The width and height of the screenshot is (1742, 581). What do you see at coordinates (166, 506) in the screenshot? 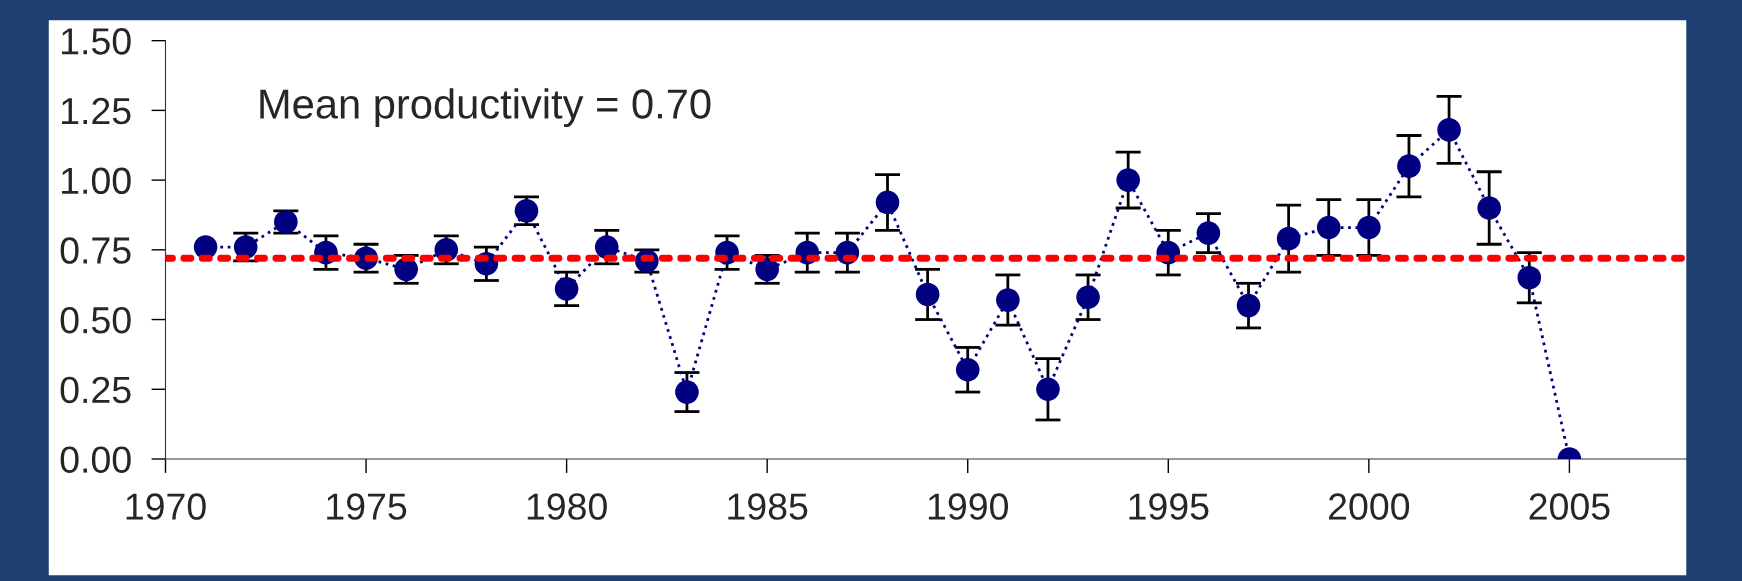
I see `x-tick-label: 1970` at bounding box center [166, 506].